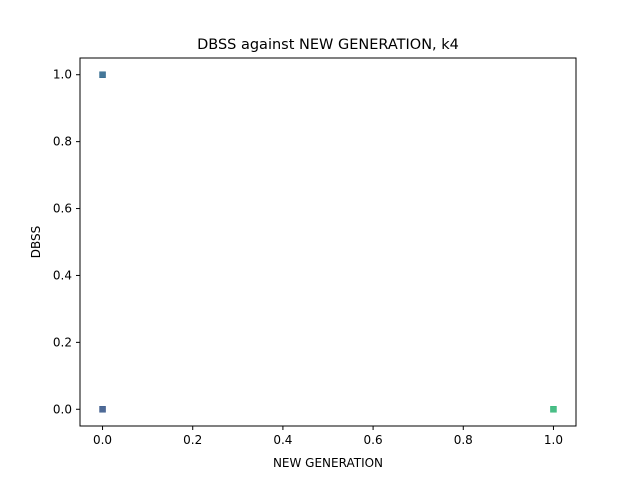  I want to click on y-tick-label-0: 0.0, so click(62, 409).